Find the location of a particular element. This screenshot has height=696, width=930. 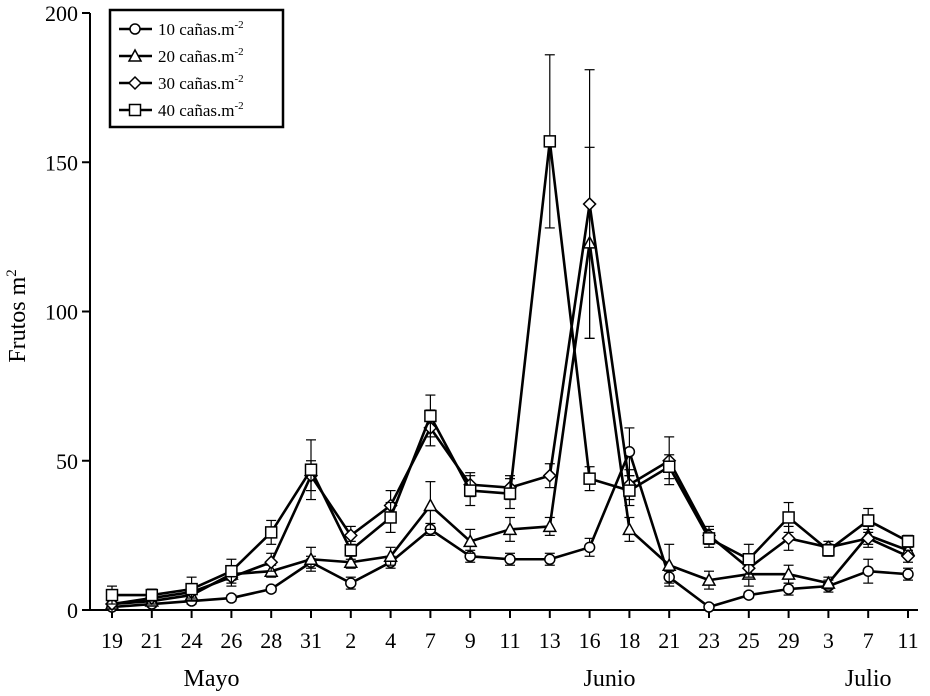

legend-label-text: 10 cañas.m is located at coordinates (196, 29).